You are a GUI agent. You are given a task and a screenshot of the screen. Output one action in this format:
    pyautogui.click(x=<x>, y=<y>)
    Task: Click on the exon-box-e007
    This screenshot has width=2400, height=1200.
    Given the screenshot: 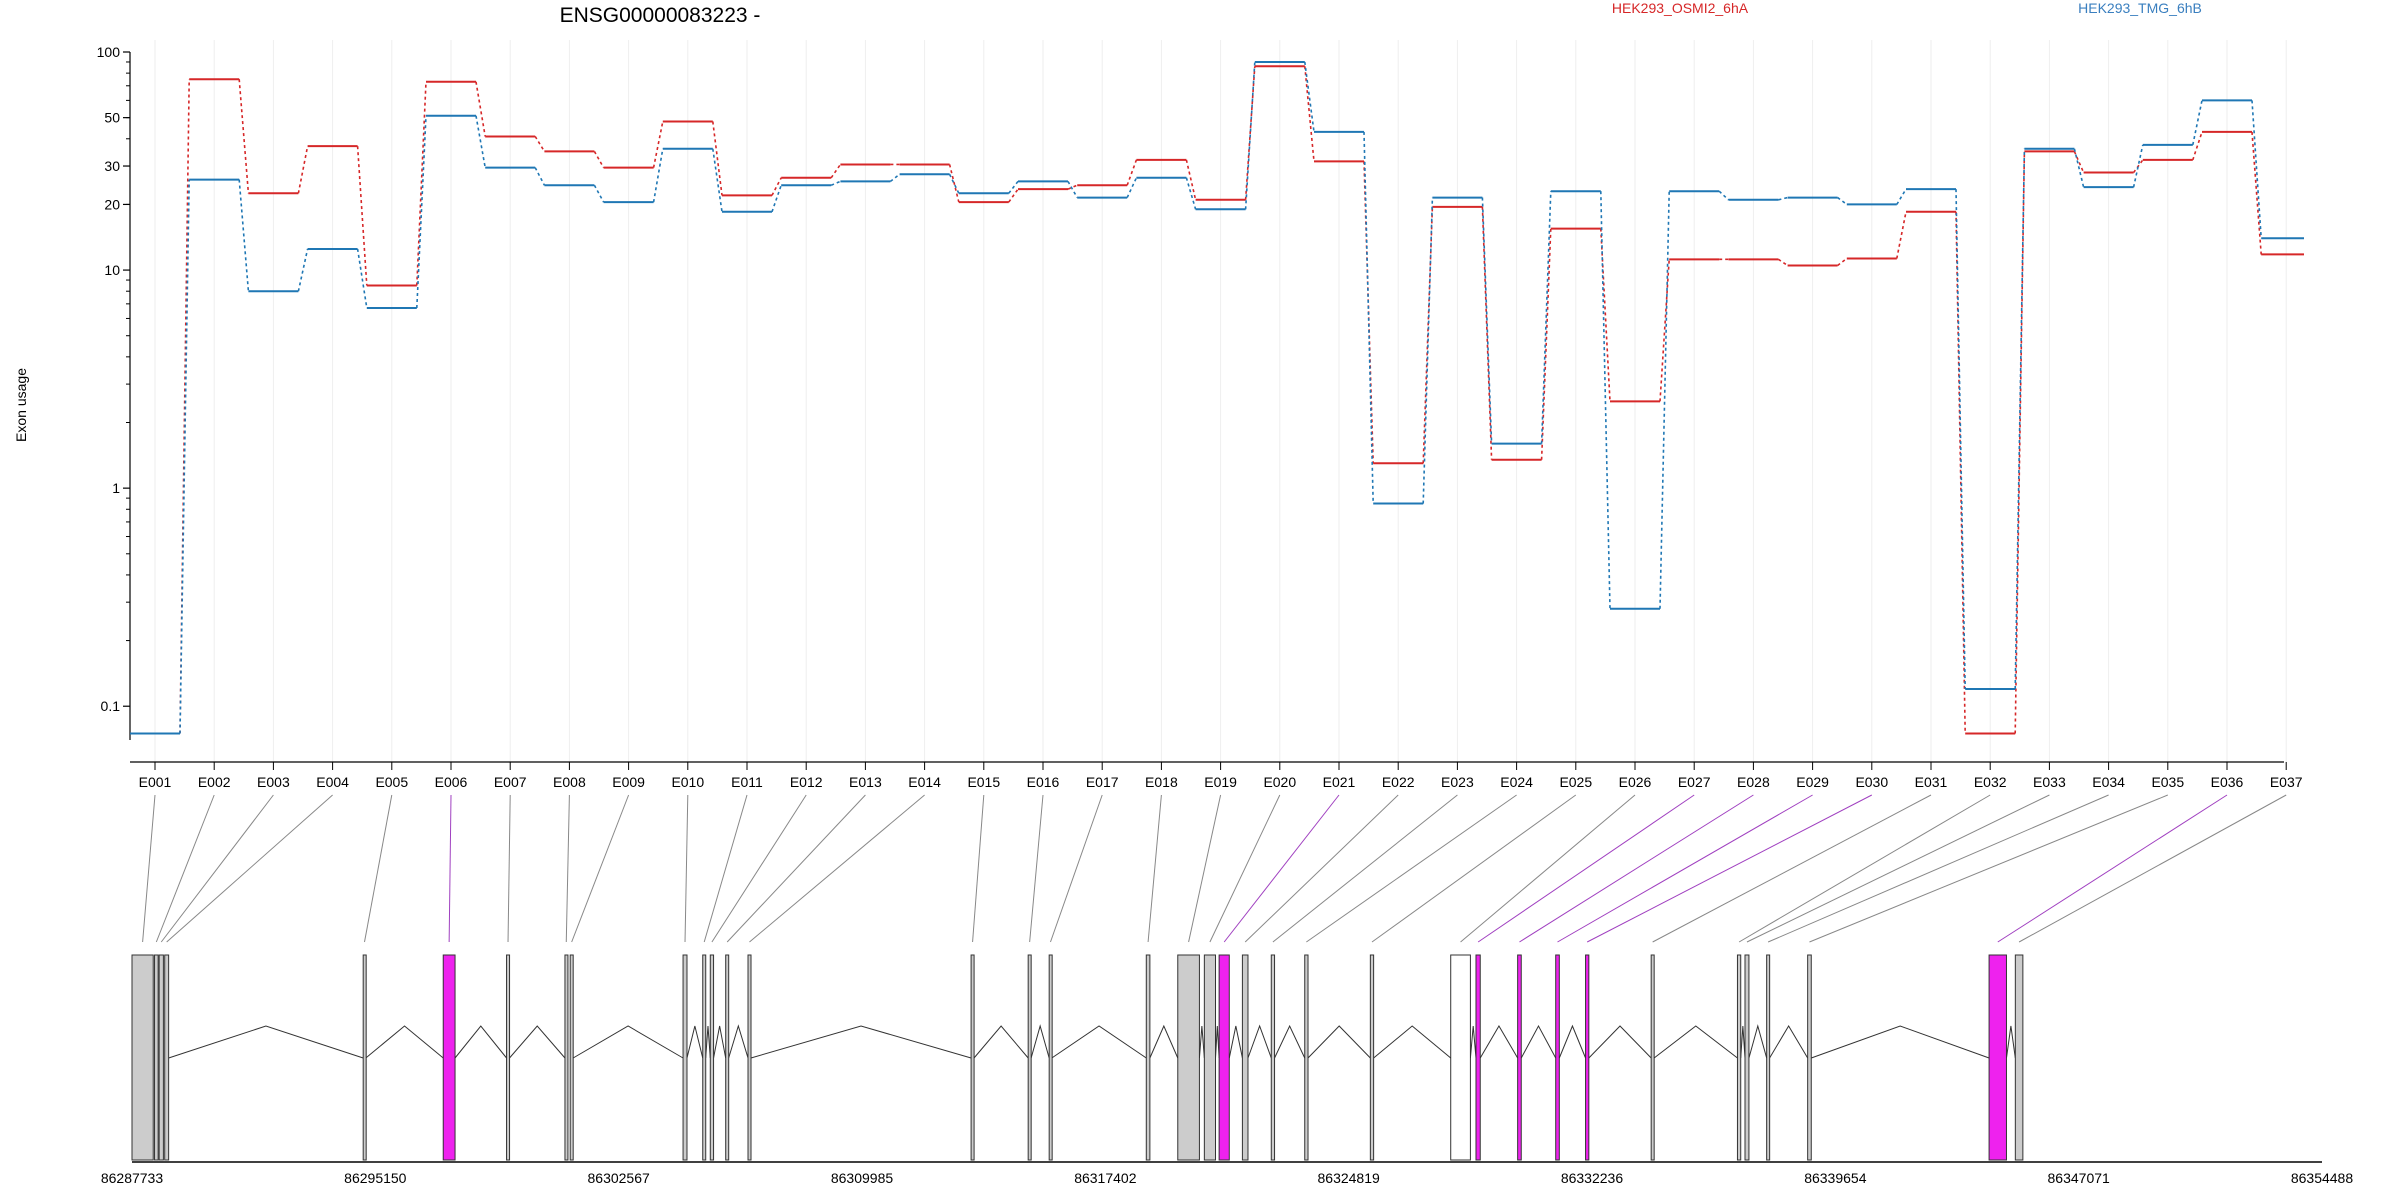 What is the action you would take?
    pyautogui.click(x=508, y=1057)
    